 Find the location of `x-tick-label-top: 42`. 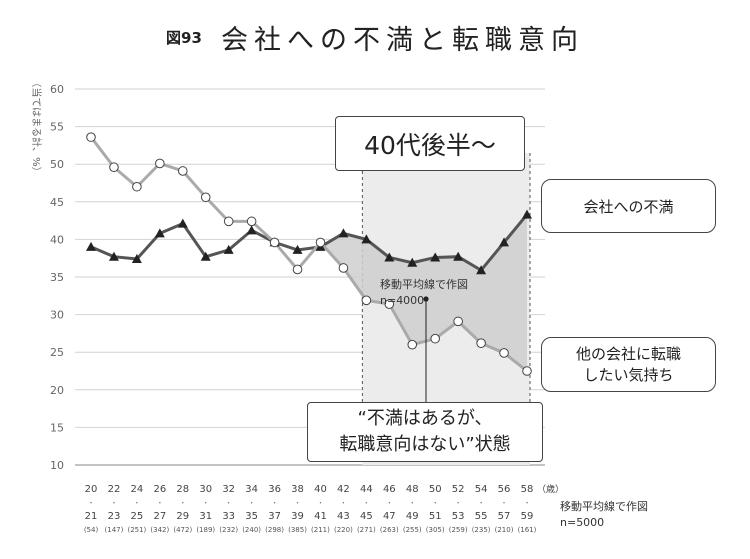

x-tick-label-top: 42 is located at coordinates (343, 489).